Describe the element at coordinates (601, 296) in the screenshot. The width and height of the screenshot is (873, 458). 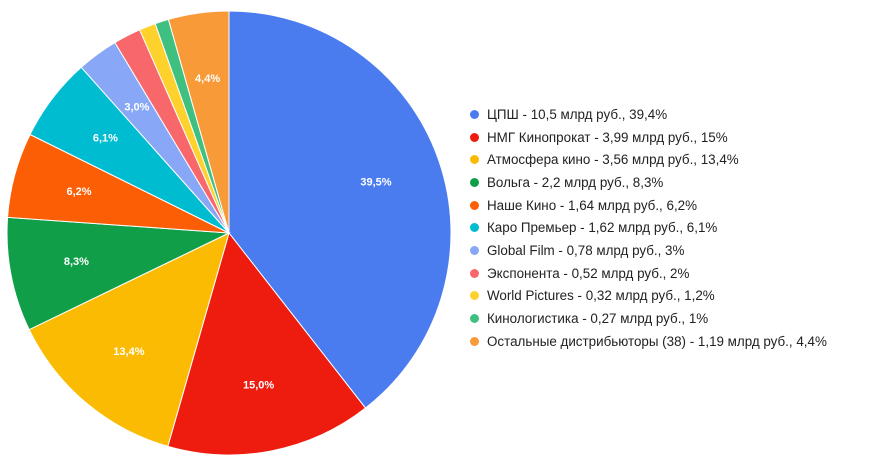
I see `legend-label: World Pictures - 0,32 млрд руб., 1,2%` at that location.